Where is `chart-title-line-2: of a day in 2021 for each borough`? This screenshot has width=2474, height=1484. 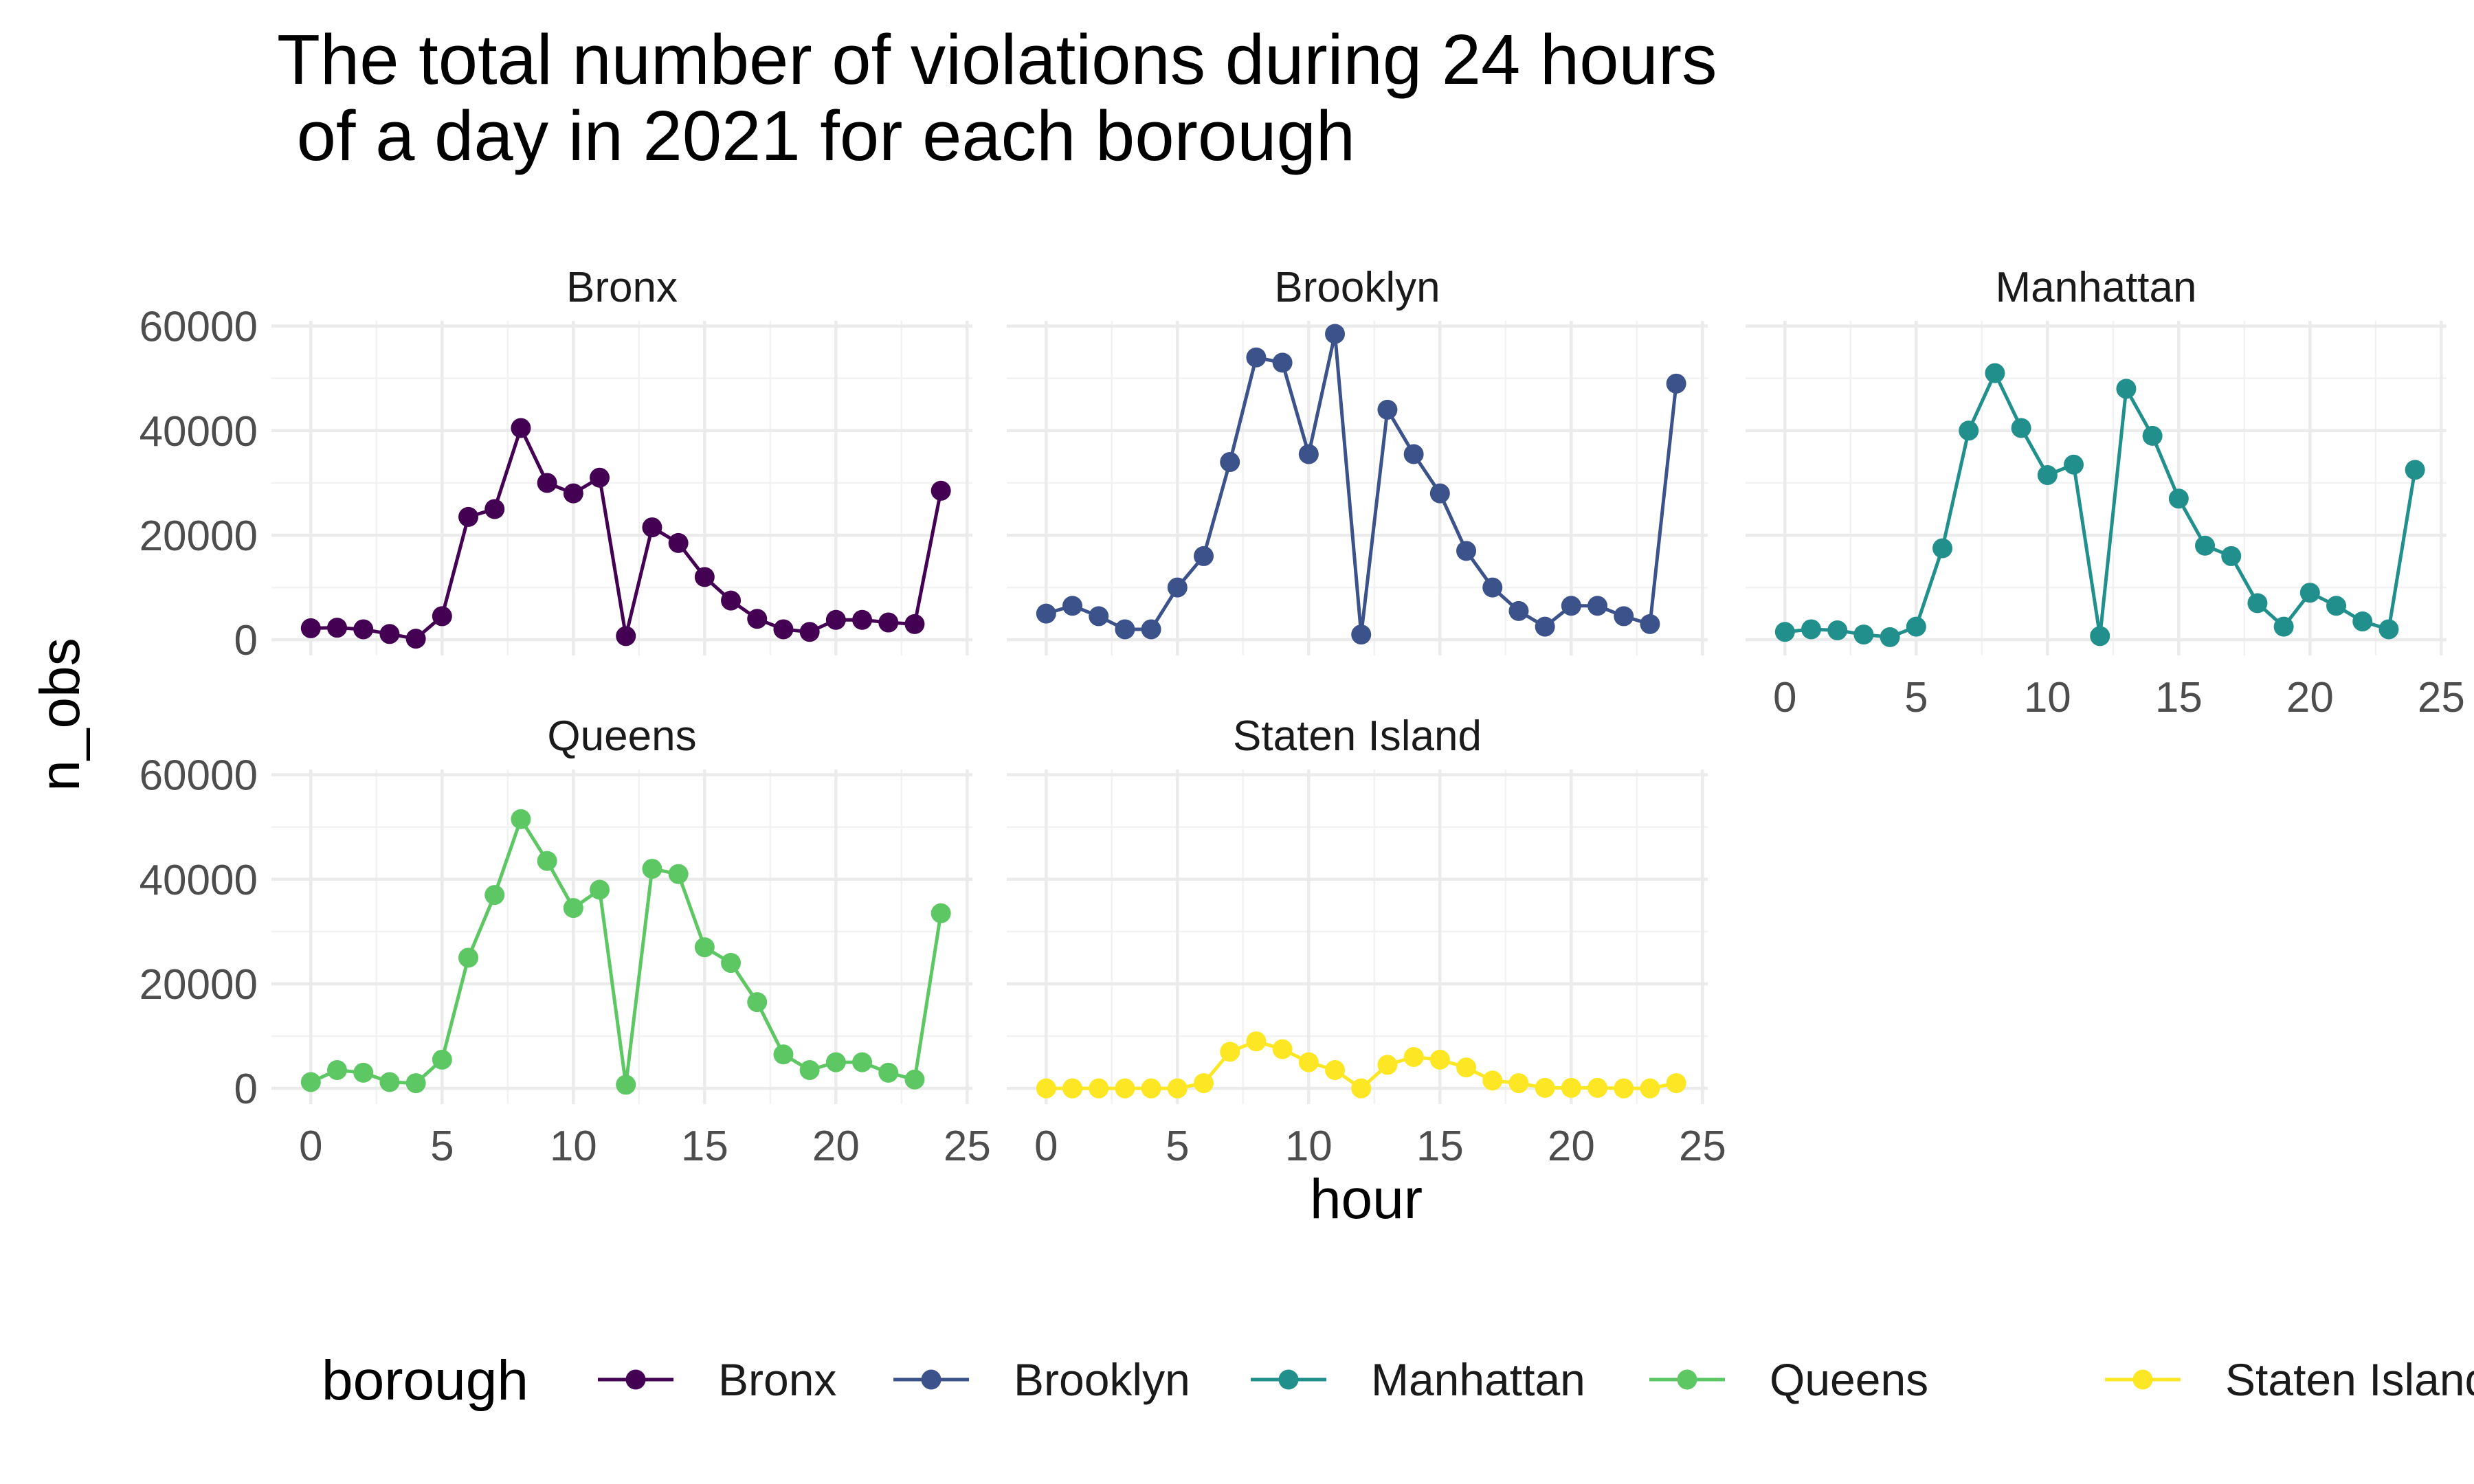
chart-title-line-2: of a day in 2021 for each borough is located at coordinates (816, 135).